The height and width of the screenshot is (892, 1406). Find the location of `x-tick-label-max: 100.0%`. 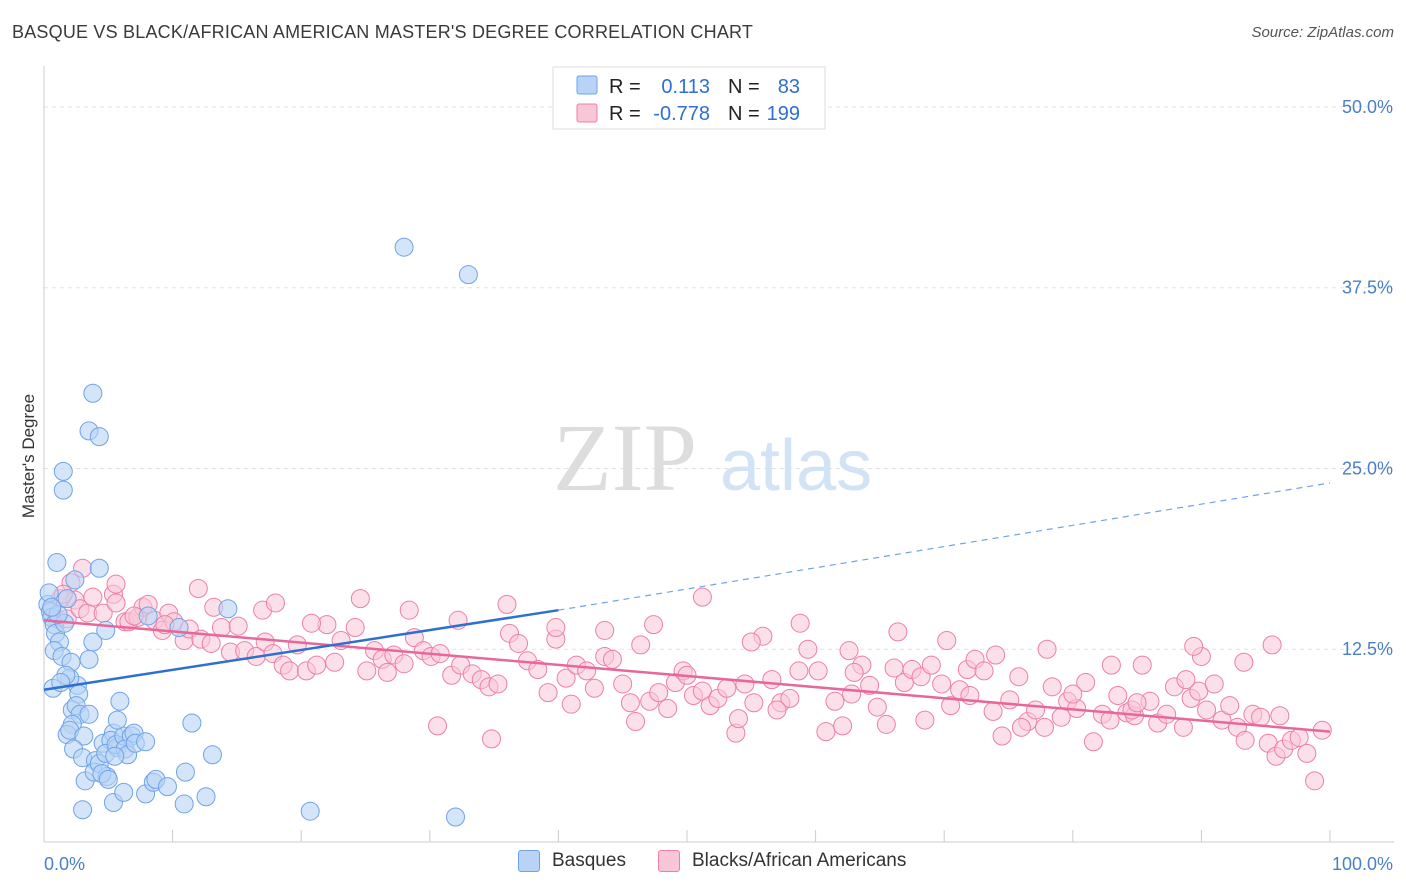

x-tick-label-max: 100.0% is located at coordinates (1362, 864).